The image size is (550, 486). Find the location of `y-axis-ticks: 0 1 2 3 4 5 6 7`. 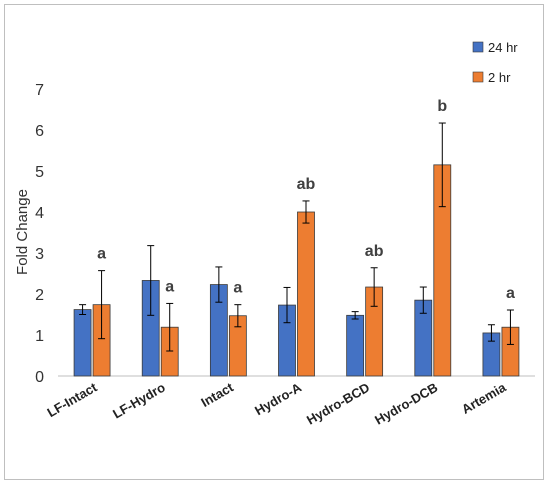

y-axis-ticks: 0 1 2 3 4 5 6 7 is located at coordinates (39, 234).